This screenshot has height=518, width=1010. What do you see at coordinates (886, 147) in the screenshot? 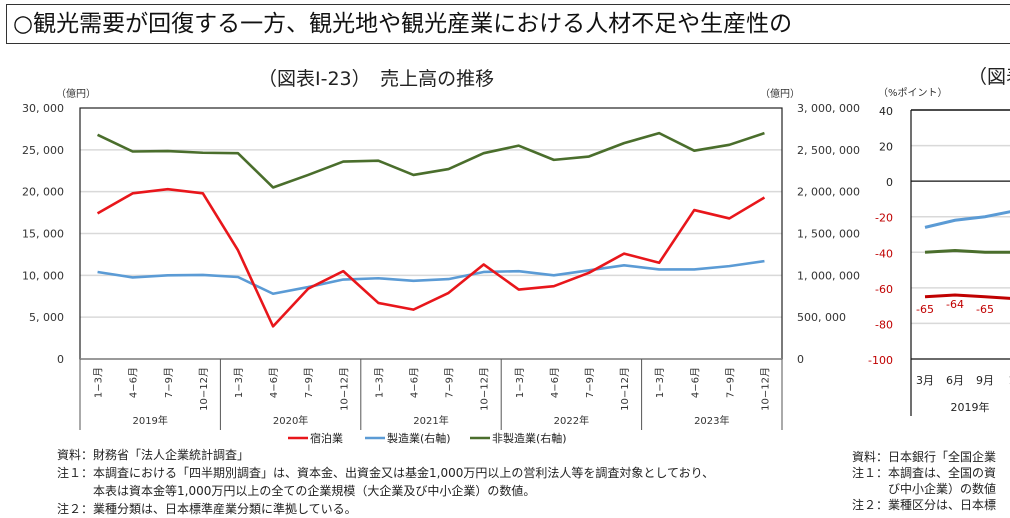
I see `y-tick-label: 20` at bounding box center [886, 147].